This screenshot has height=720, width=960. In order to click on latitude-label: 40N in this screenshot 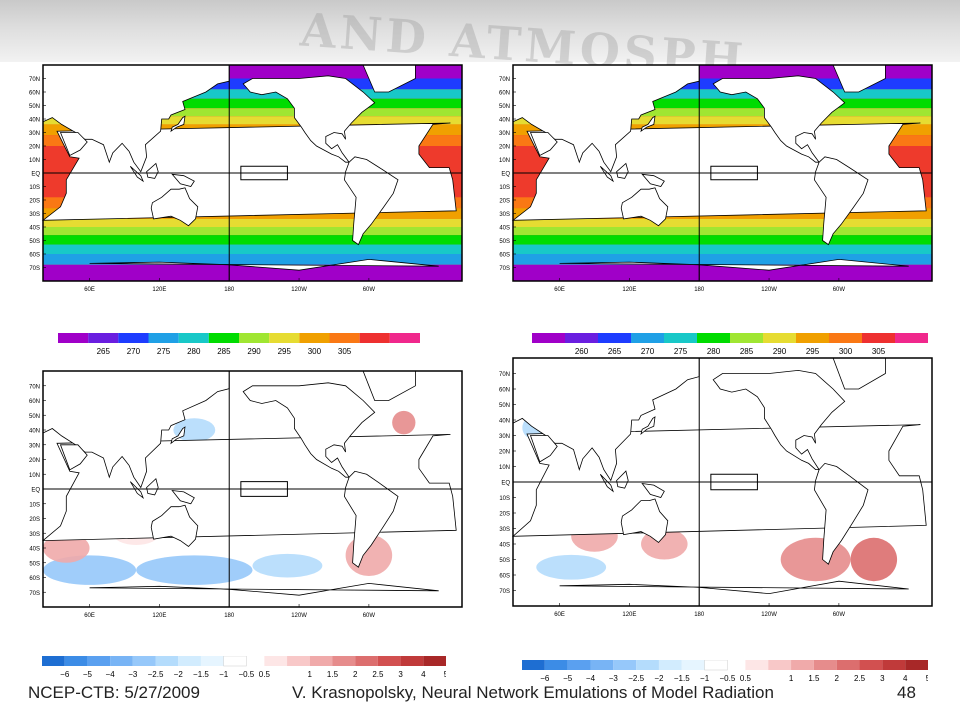, I will do `click(504, 121)`.